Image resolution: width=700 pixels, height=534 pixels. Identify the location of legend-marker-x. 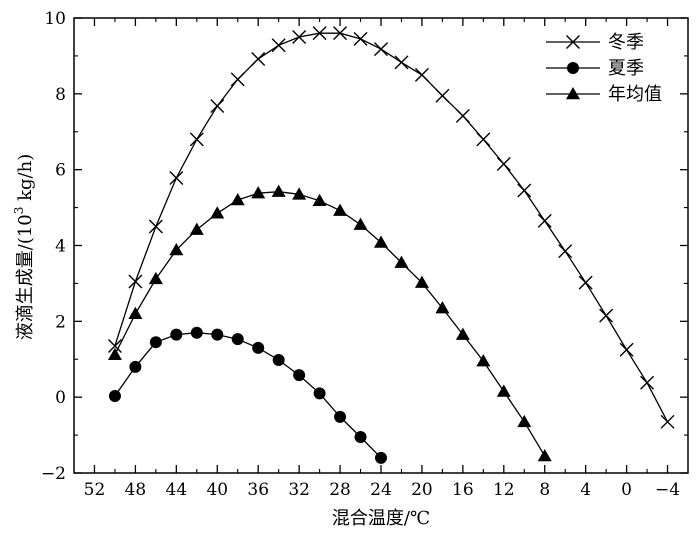
(573, 42).